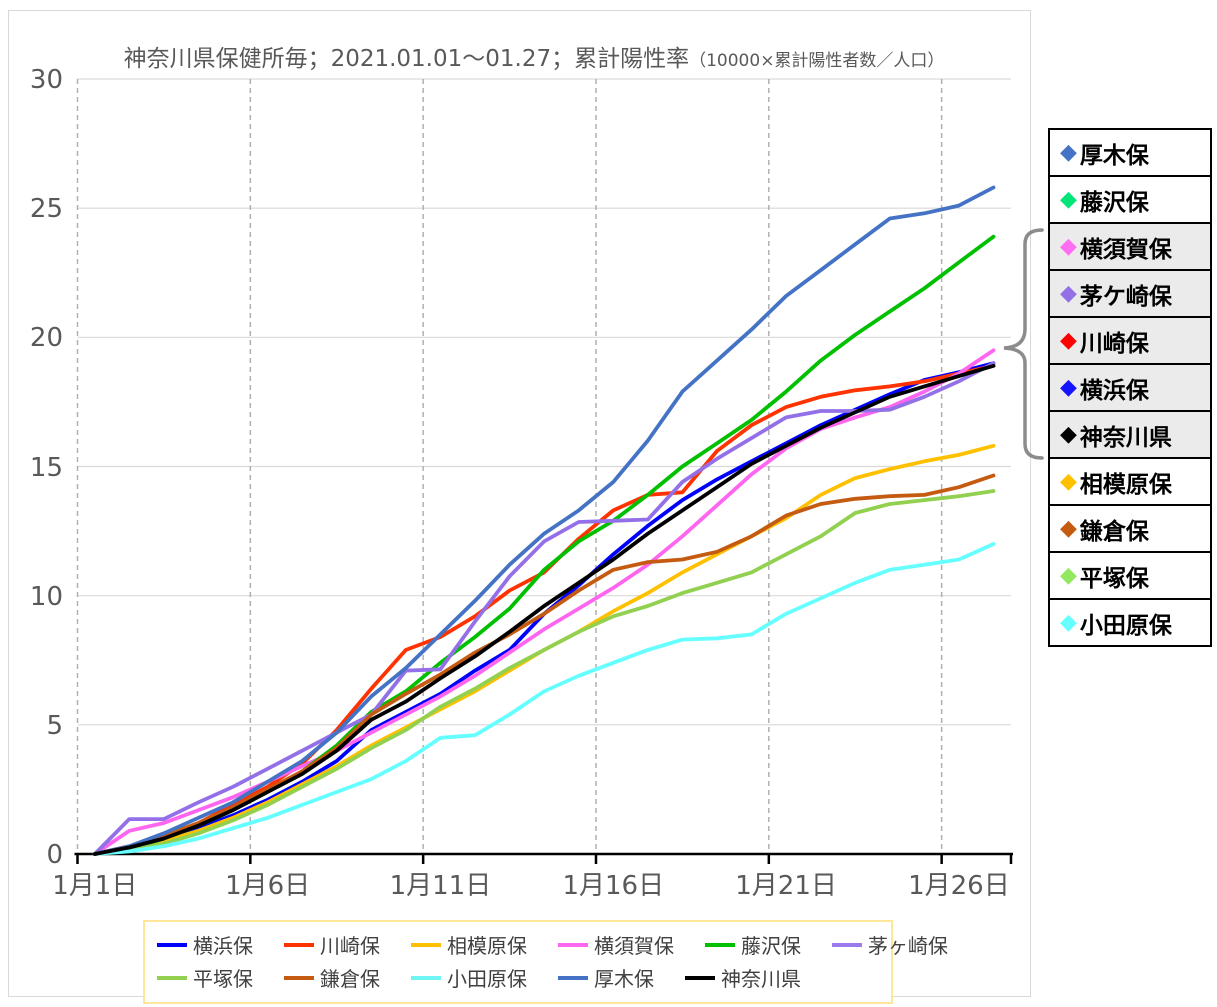 The height and width of the screenshot is (1007, 1217). I want to click on x-axis-label: 1月16日, so click(613, 886).